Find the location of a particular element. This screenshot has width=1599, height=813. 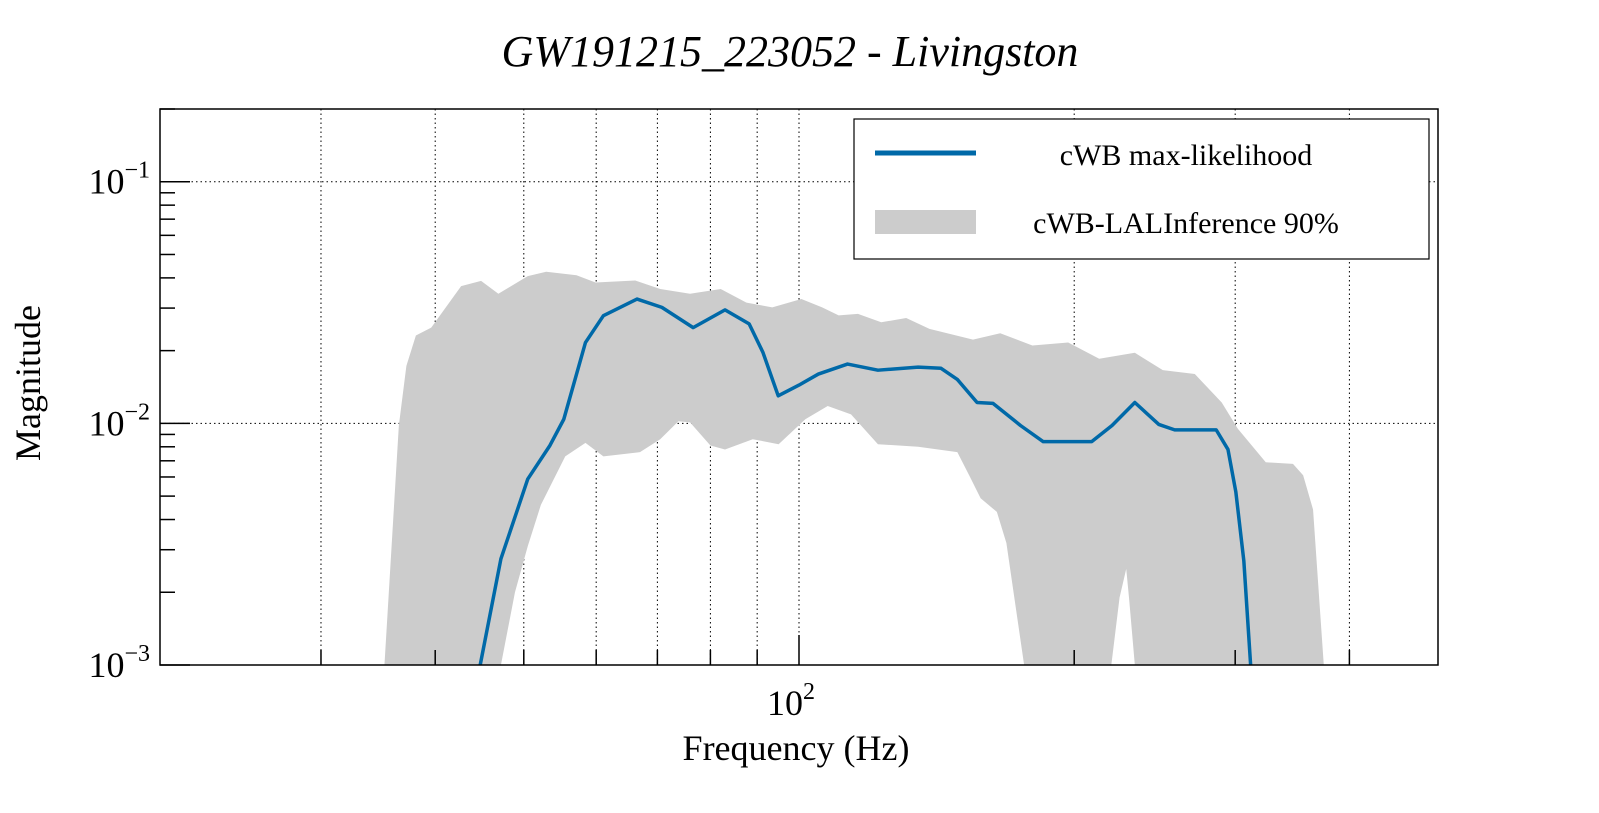

legend-band-swatch is located at coordinates (925, 222).